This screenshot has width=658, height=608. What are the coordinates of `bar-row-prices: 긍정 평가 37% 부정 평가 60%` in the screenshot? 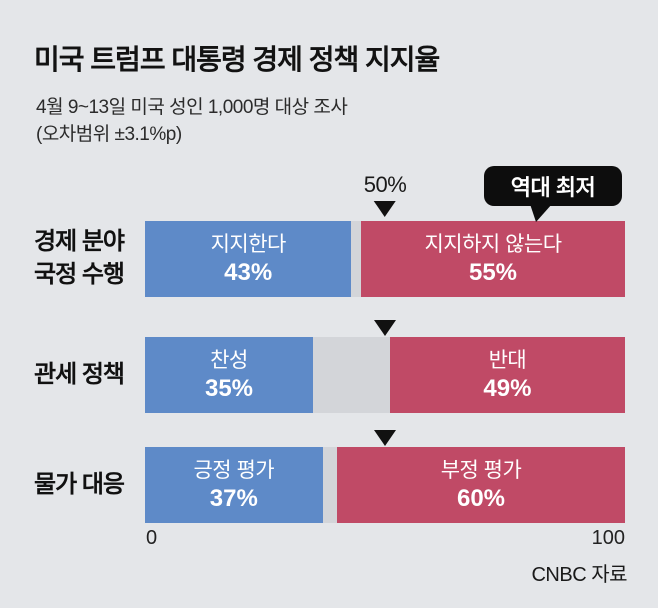 It's located at (385, 485).